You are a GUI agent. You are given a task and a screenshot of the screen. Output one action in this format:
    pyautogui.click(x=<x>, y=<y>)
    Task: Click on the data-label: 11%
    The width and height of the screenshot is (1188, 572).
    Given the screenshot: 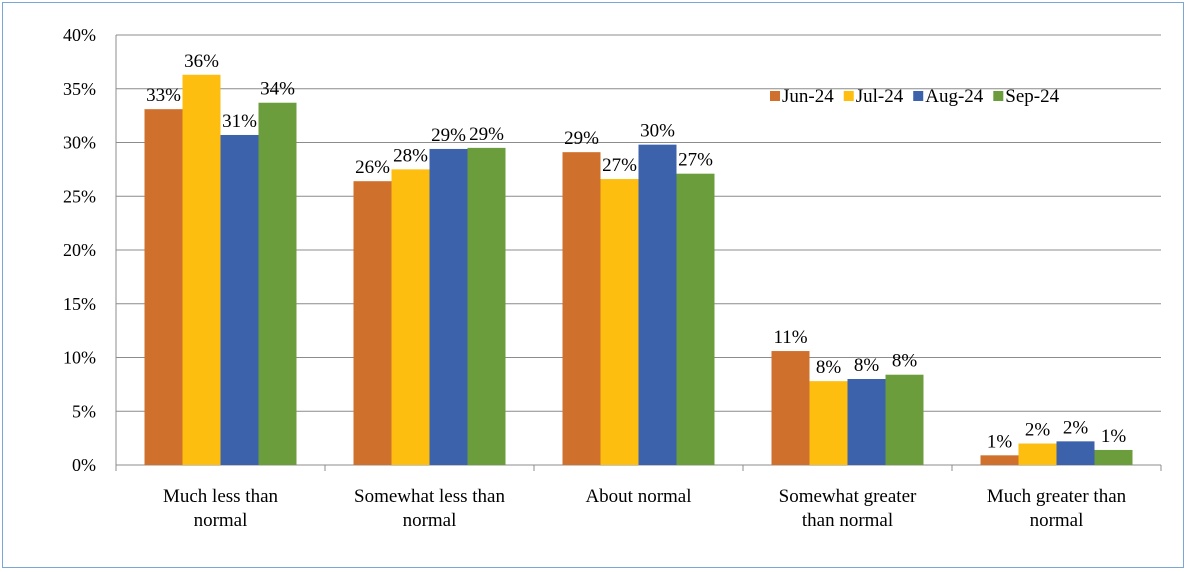 What is the action you would take?
    pyautogui.click(x=790, y=337)
    